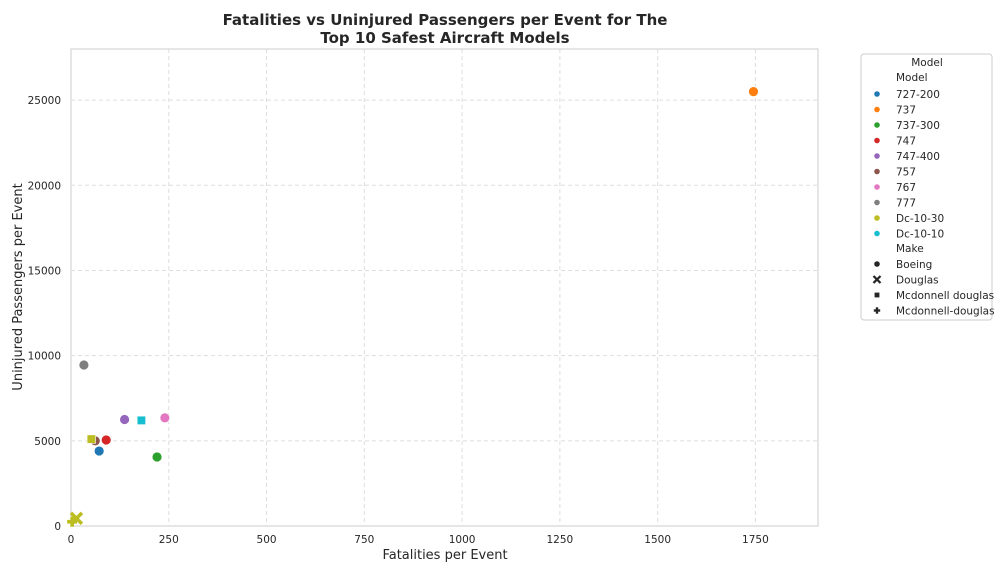 The width and height of the screenshot is (1008, 576). Describe the element at coordinates (918, 95) in the screenshot. I see `legend-model-label: 727-200` at that location.